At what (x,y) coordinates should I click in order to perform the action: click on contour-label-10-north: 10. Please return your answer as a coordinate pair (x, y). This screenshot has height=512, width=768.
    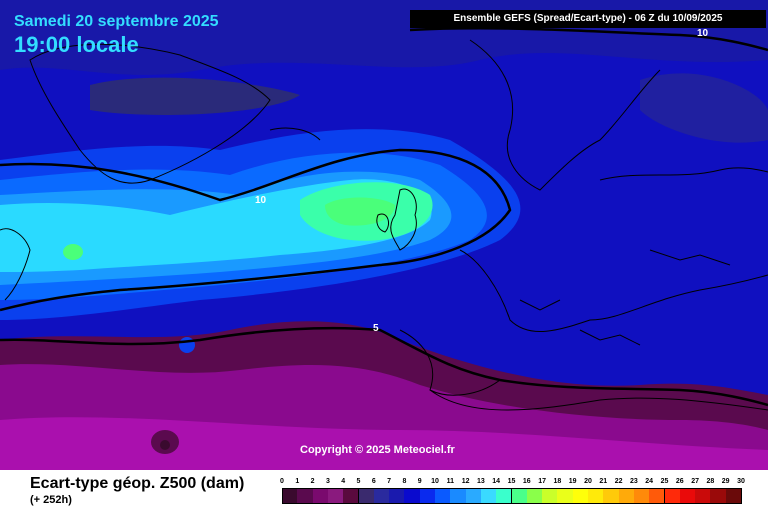
    Looking at the image, I should click on (703, 33).